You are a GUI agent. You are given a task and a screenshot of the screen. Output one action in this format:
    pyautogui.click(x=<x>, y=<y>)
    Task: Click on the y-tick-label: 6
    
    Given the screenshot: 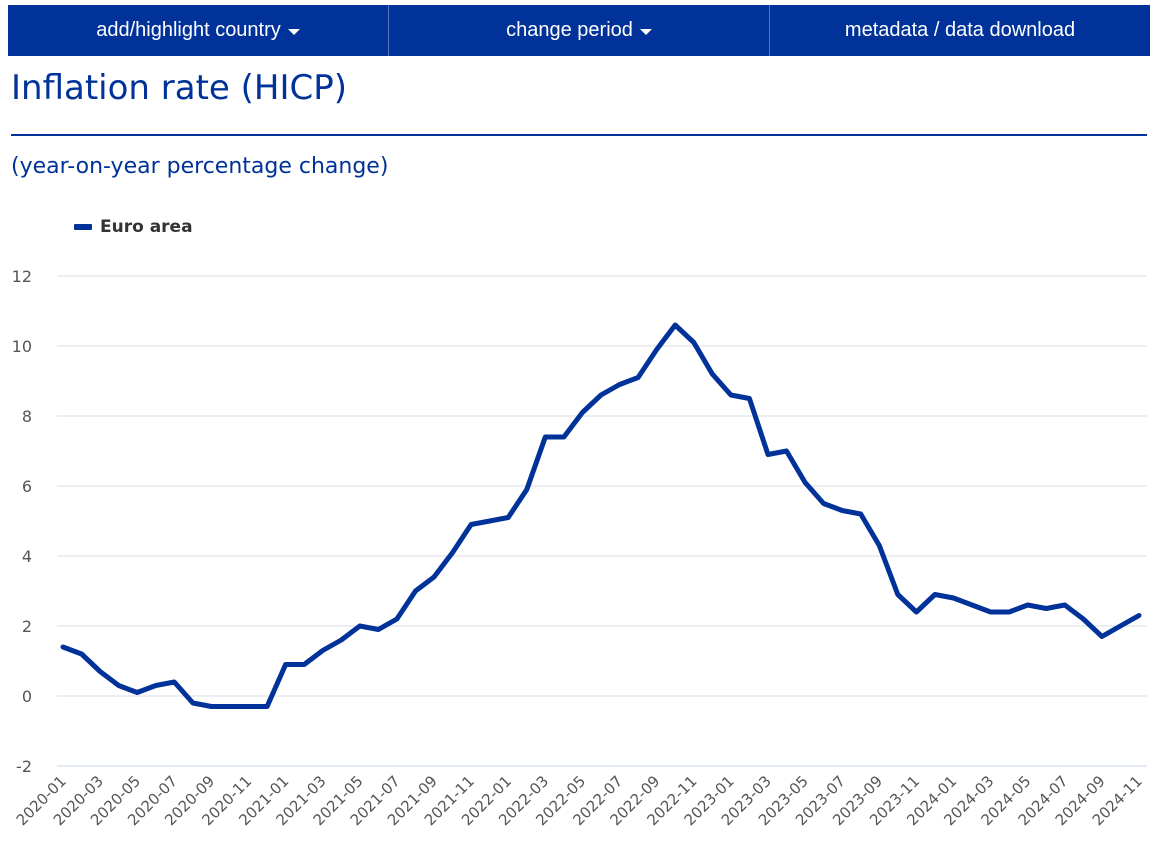 What is the action you would take?
    pyautogui.click(x=27, y=486)
    